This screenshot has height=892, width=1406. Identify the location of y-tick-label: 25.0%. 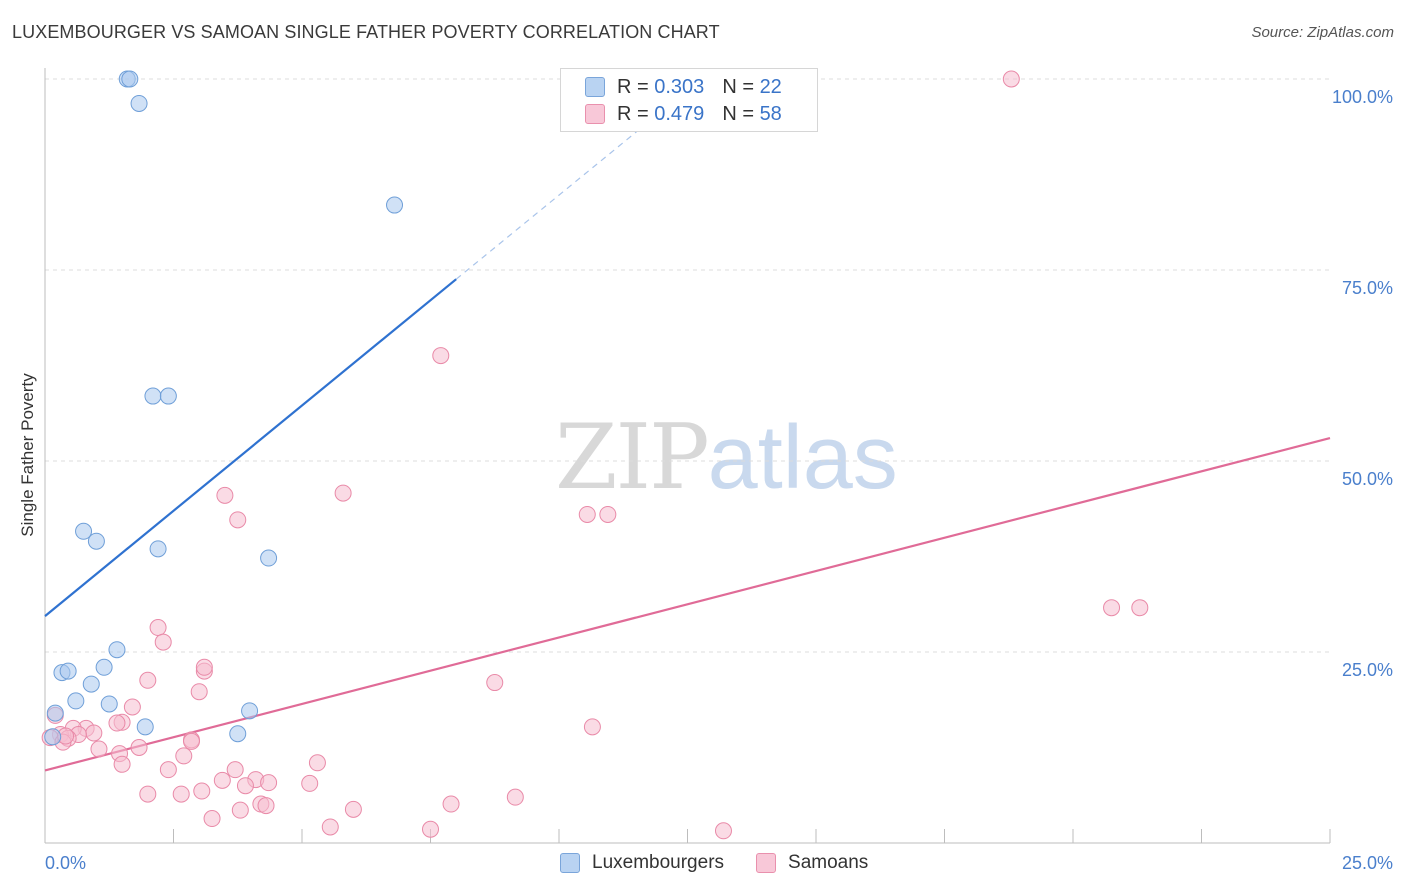
(1367, 670).